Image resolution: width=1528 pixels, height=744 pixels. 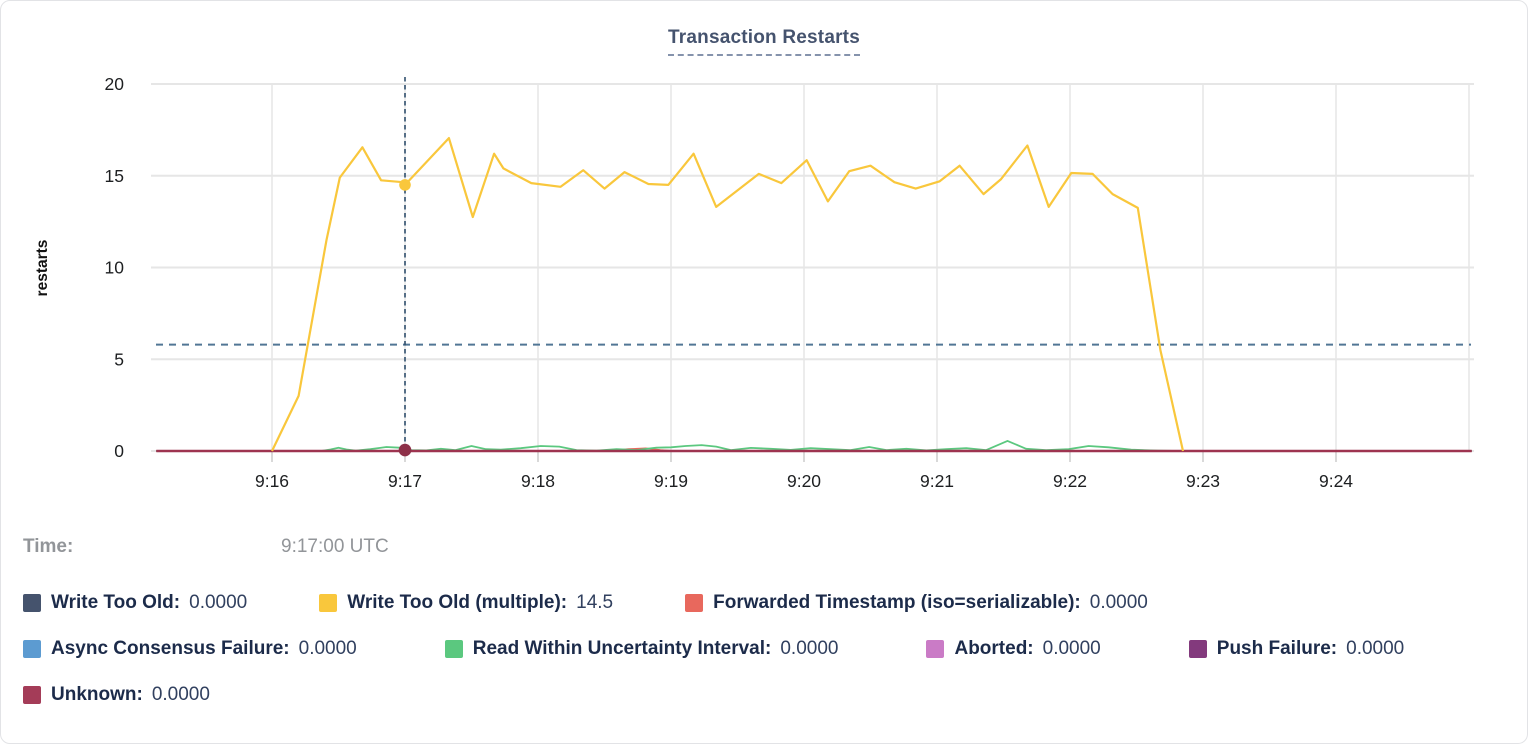 What do you see at coordinates (814, 445) in the screenshot?
I see `series-line-read-within-uncertainty-interval` at bounding box center [814, 445].